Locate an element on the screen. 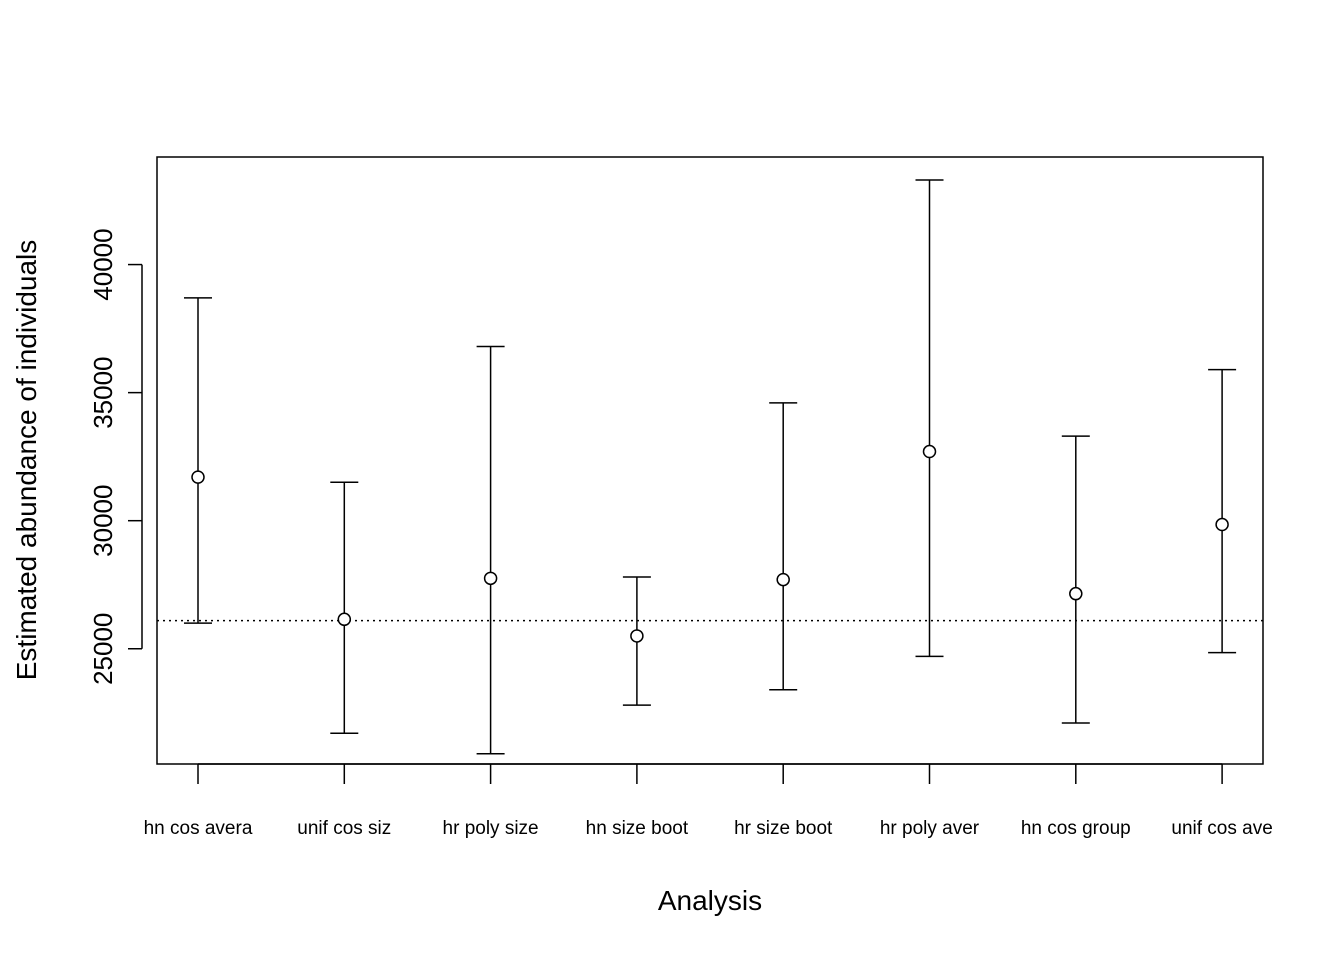 Image resolution: width=1344 pixels, height=960 pixels. x-tick-label-5: hr poly aver is located at coordinates (930, 828).